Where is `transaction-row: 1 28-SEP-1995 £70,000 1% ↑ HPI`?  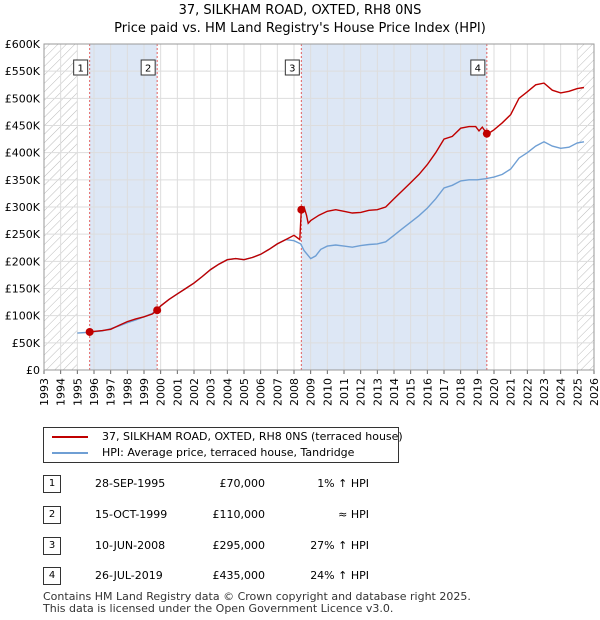
transaction-row: 1 28-SEP-1995 £70,000 1% ↑ HPI is located at coordinates (243, 484).